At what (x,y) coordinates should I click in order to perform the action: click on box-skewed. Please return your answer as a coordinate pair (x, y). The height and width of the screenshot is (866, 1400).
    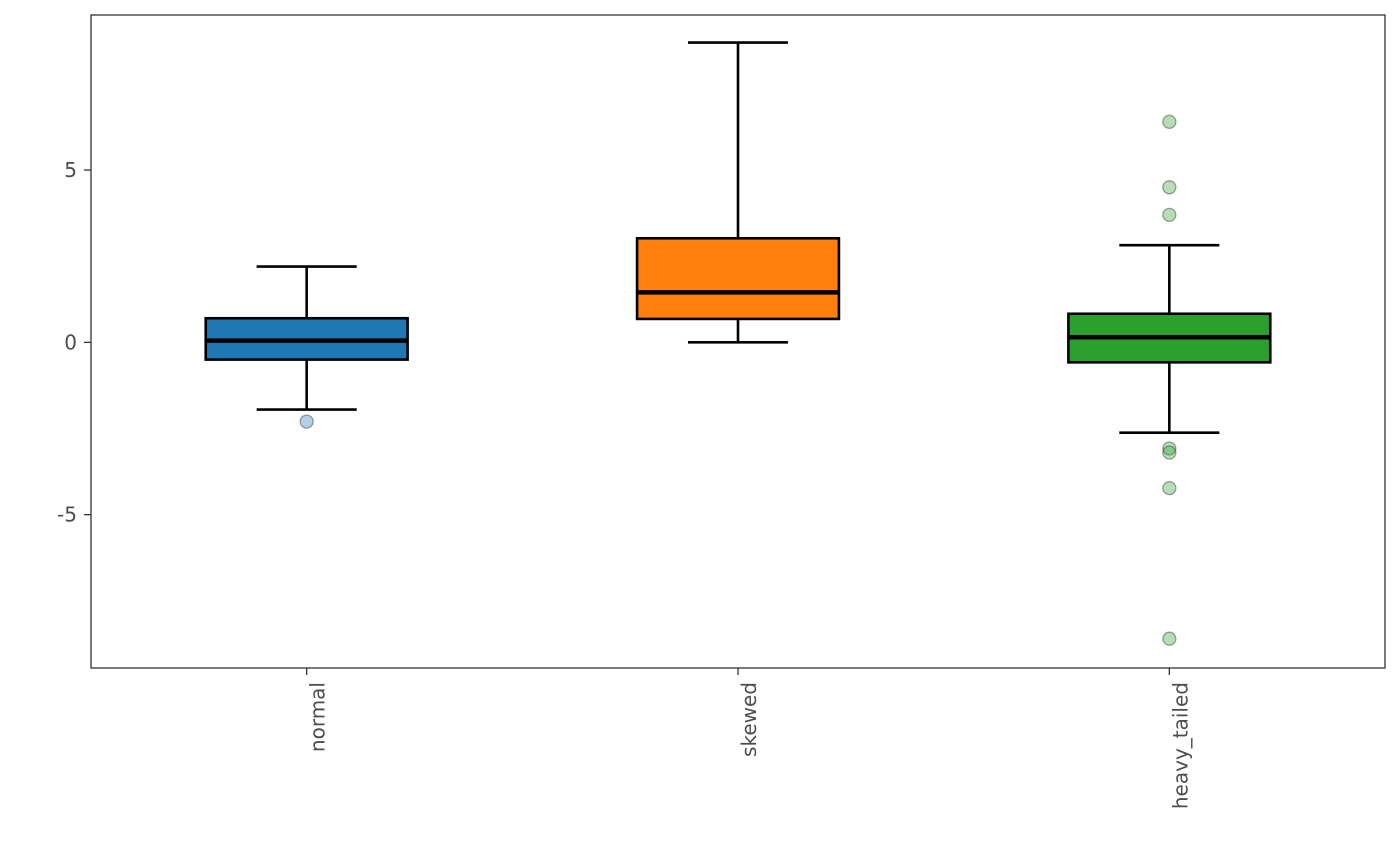
    Looking at the image, I should click on (738, 192).